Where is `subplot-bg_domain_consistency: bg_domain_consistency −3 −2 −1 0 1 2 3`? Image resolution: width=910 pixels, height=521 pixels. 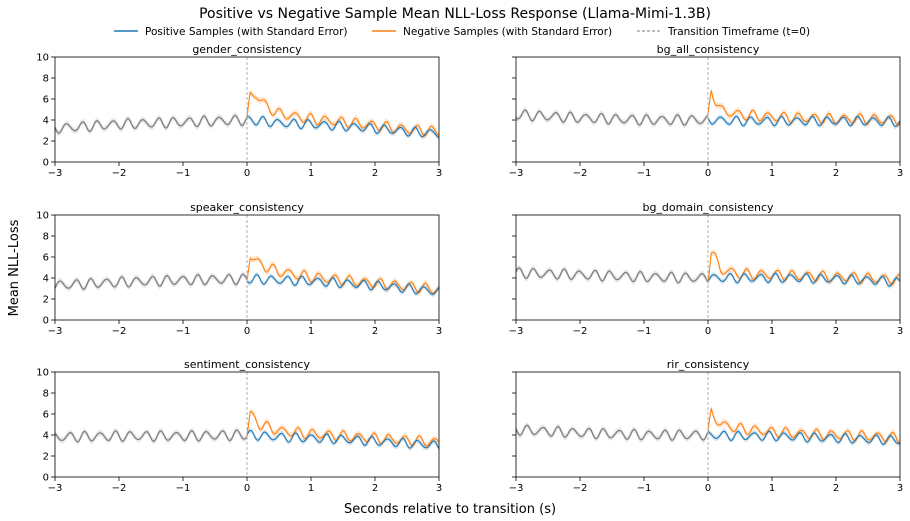 subplot-bg_domain_consistency: bg_domain_consistency −3 −2 −1 0 1 2 3 is located at coordinates (706, 269).